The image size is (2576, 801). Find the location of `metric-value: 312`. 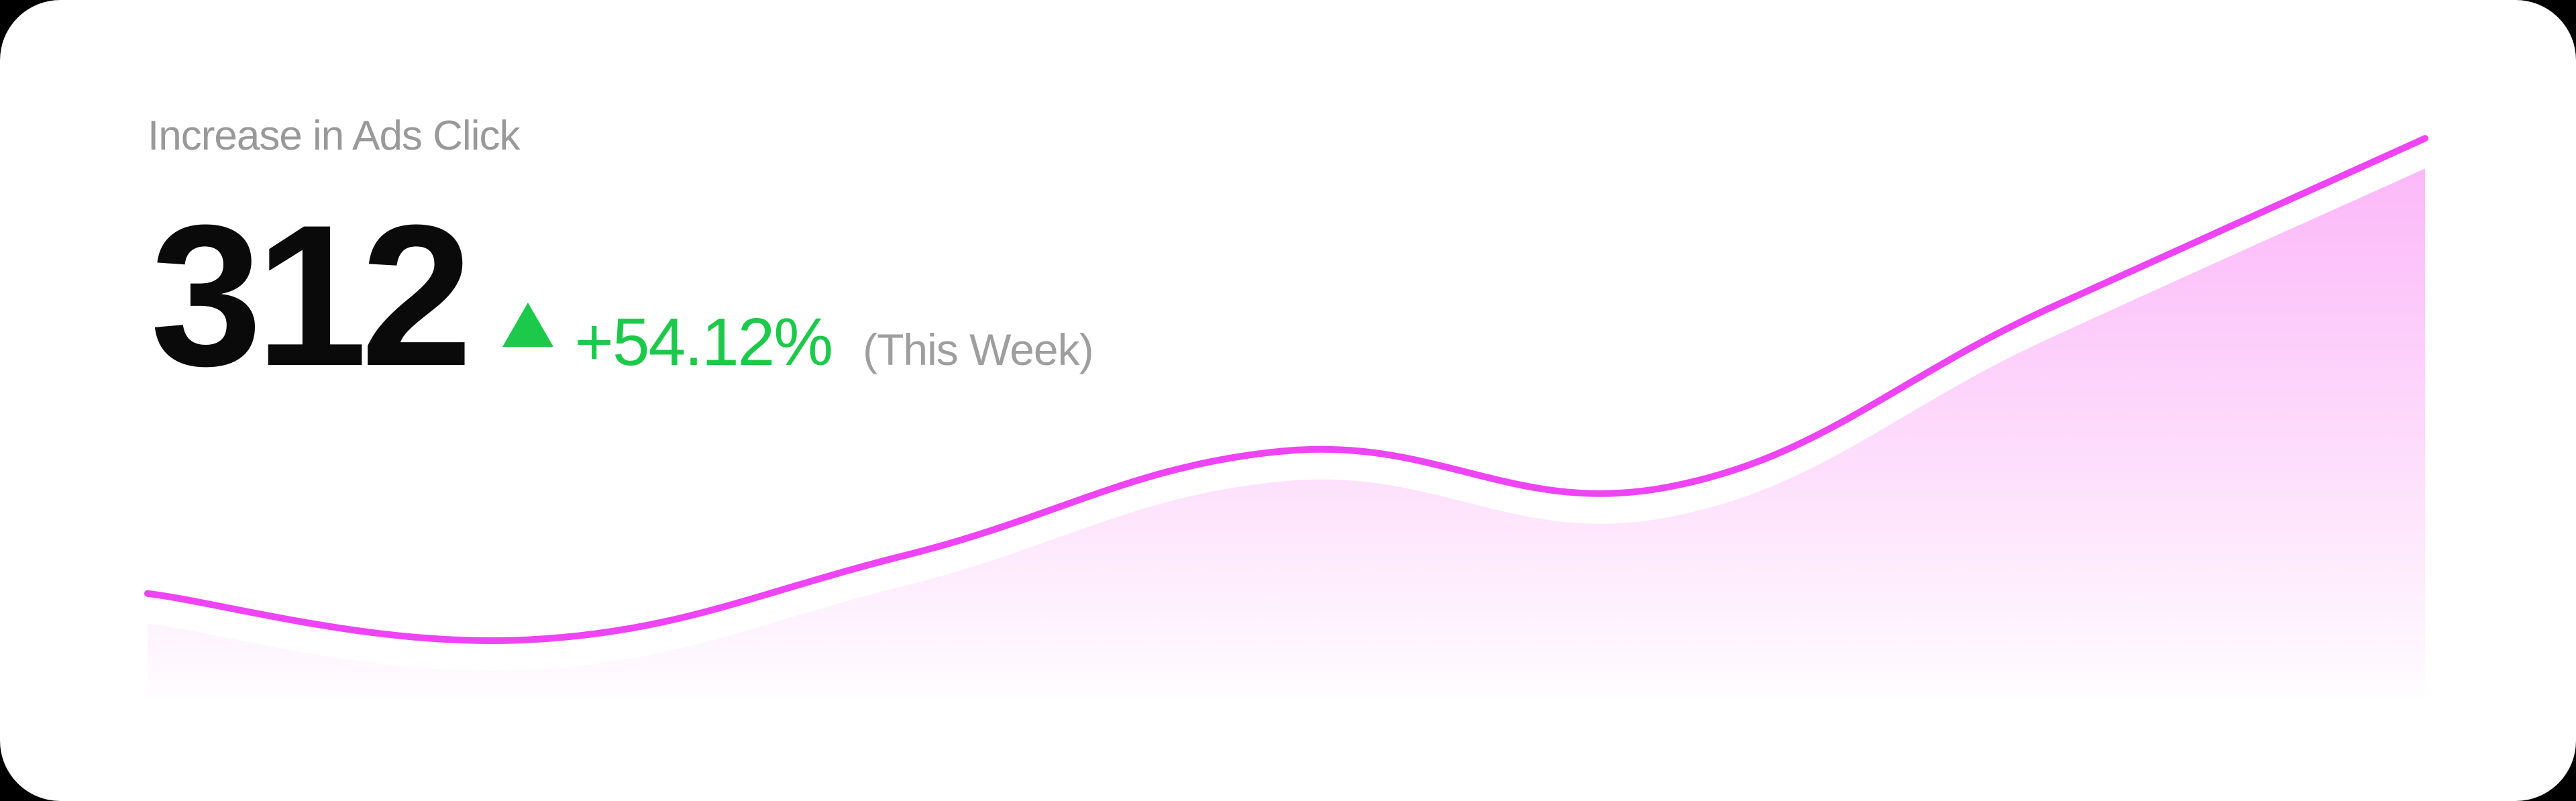

metric-value: 312 is located at coordinates (311, 295).